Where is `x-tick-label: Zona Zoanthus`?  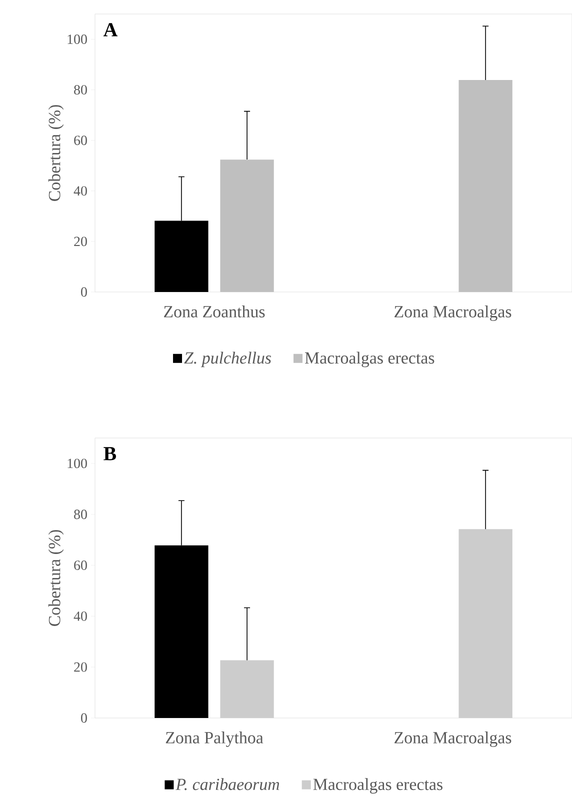
x-tick-label: Zona Zoanthus is located at coordinates (214, 312).